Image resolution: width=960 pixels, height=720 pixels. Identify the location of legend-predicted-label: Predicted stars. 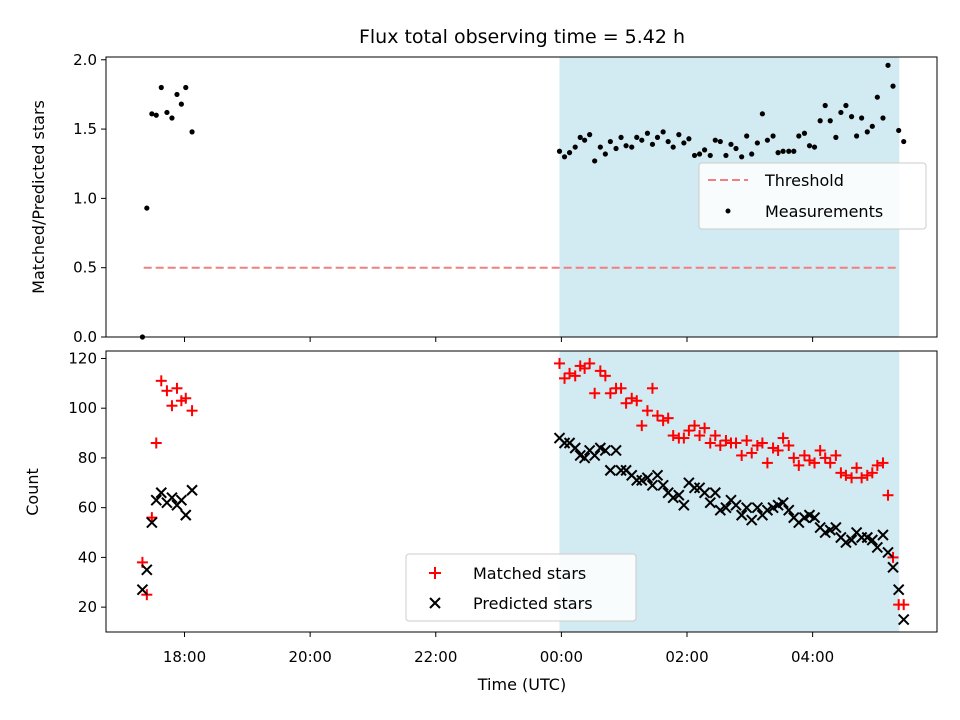
(533, 603).